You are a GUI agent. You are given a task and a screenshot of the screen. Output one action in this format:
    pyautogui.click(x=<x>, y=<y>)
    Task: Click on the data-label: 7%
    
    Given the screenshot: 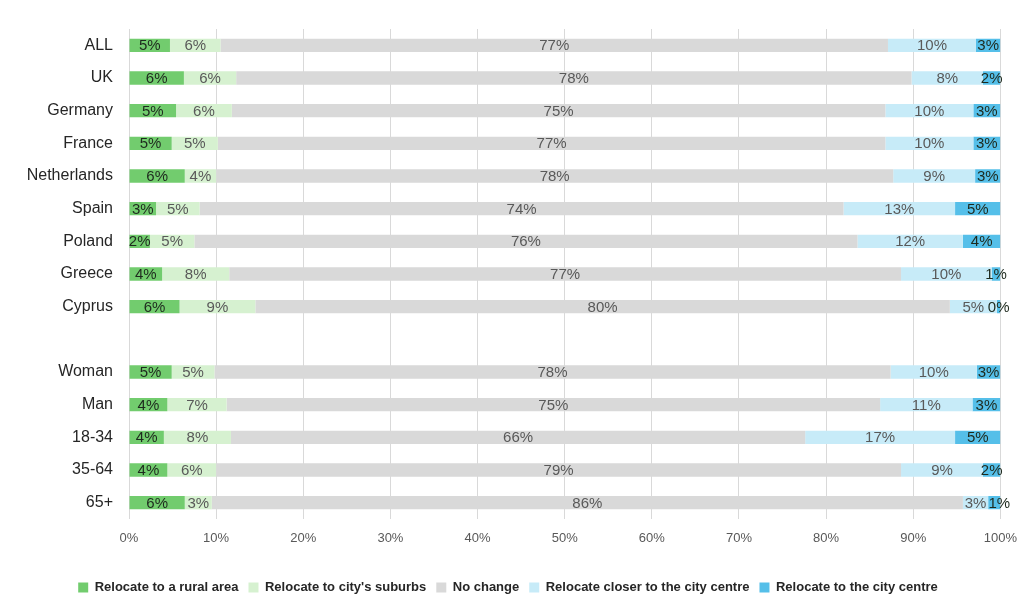 What is the action you would take?
    pyautogui.click(x=197, y=404)
    